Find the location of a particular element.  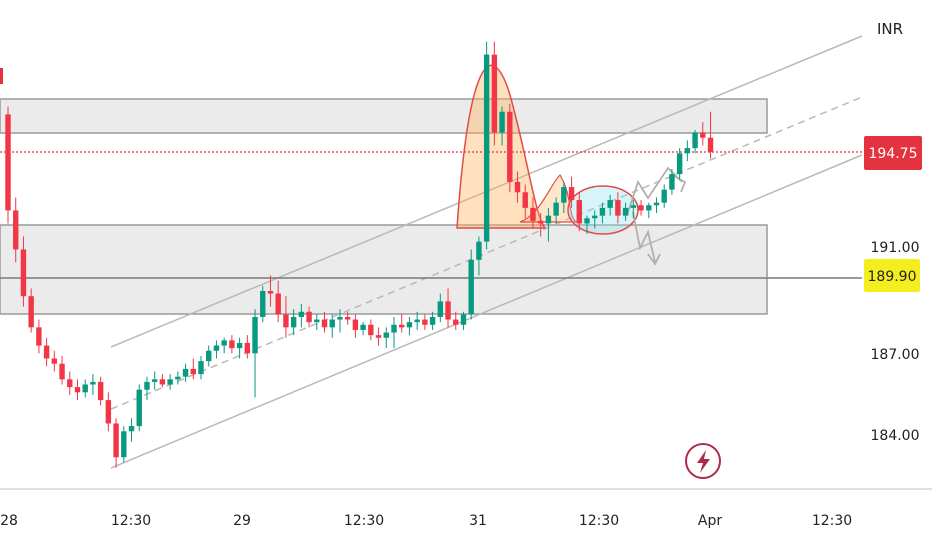

lightning-icon is located at coordinates (703, 461).